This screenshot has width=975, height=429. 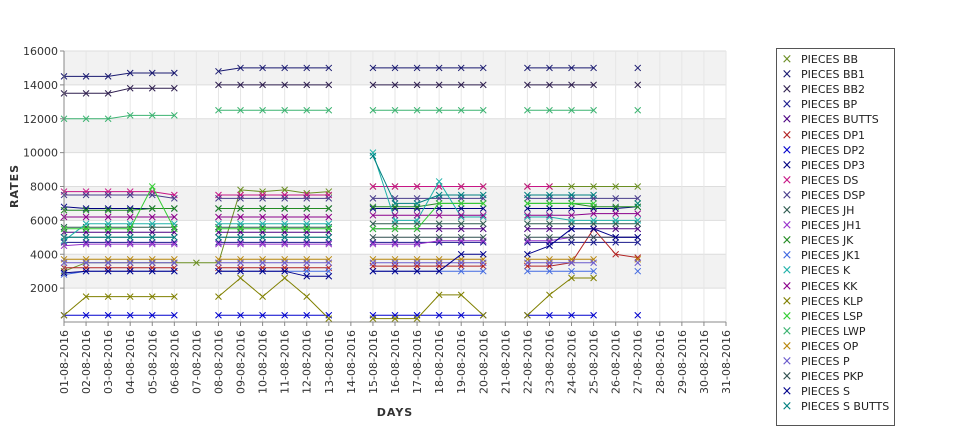 I want to click on x-tick-label: 25-08-2016, so click(x=594, y=362).